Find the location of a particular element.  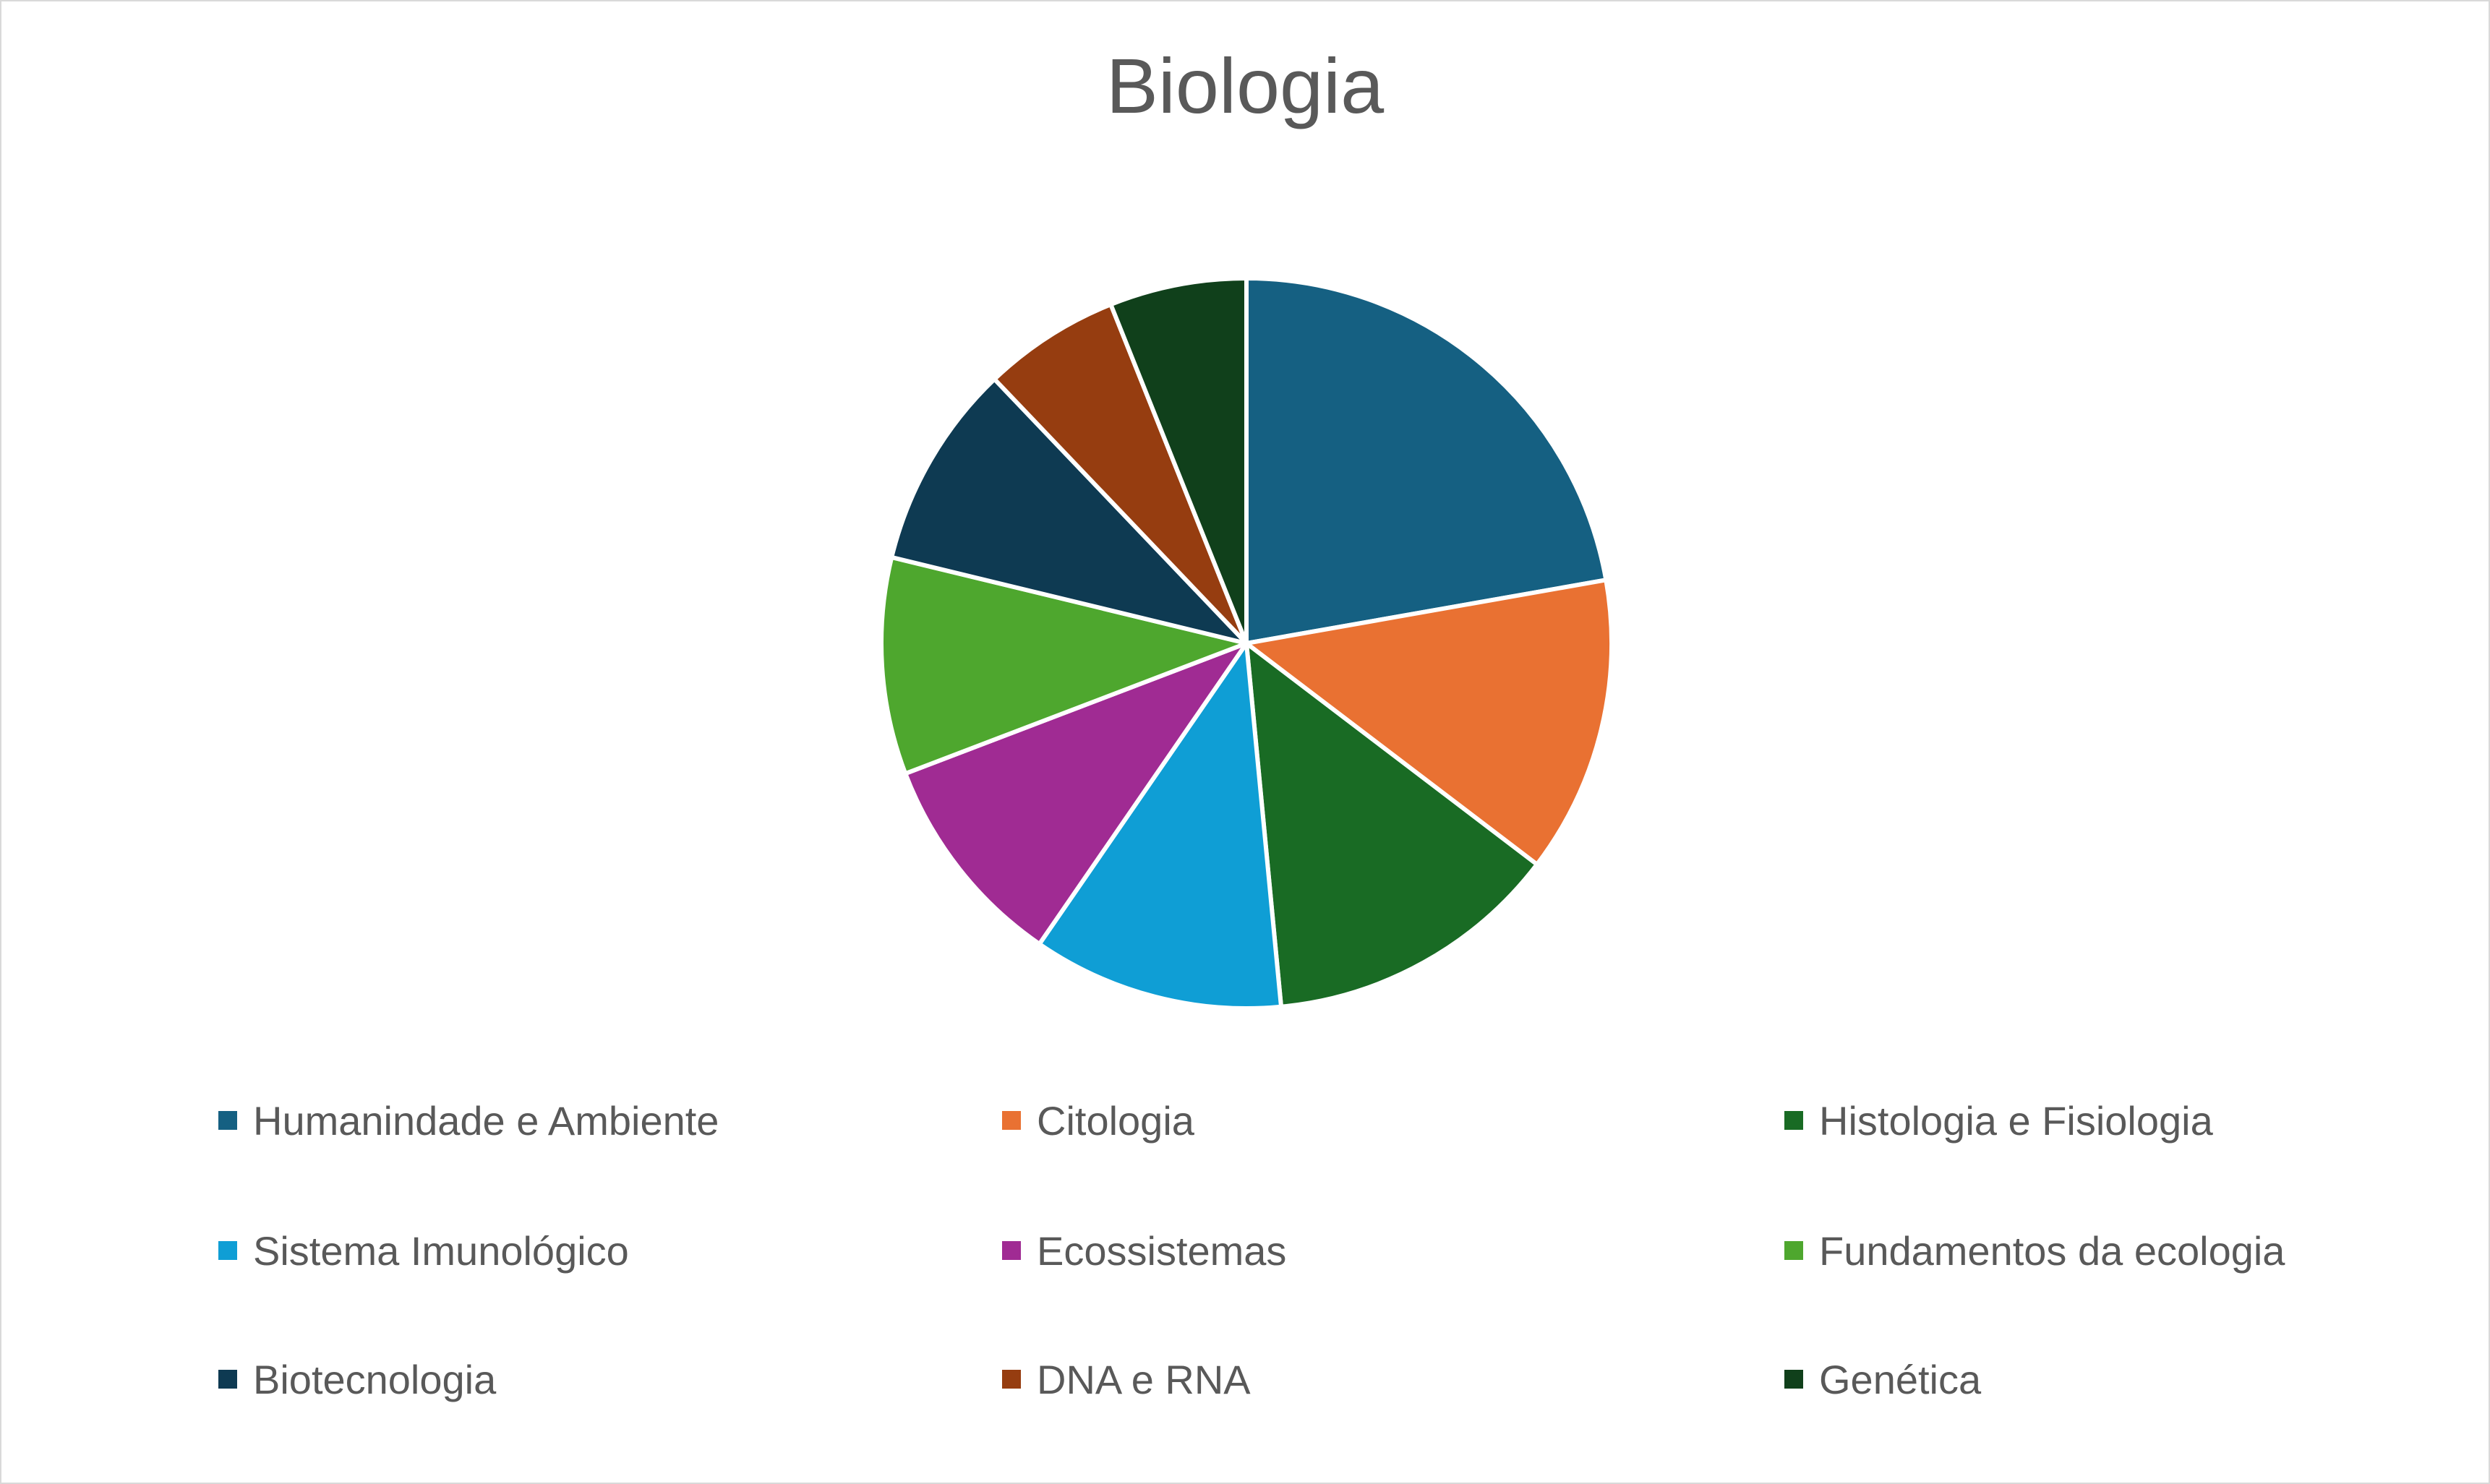

pie-slice-gen-tica is located at coordinates (1179, 461).